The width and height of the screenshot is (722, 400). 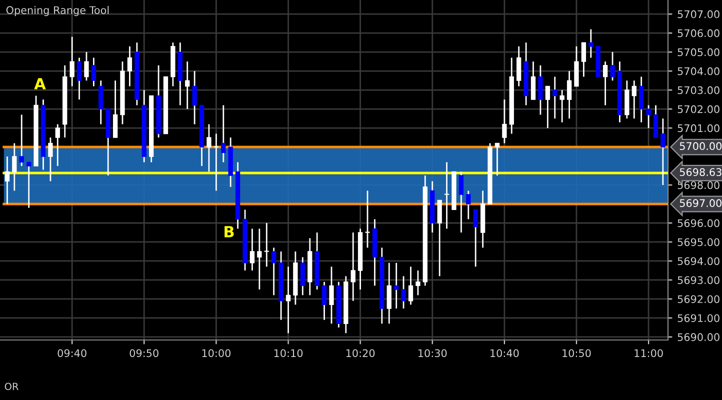 What do you see at coordinates (288, 353) in the screenshot?
I see `x-tick-label: 10:10` at bounding box center [288, 353].